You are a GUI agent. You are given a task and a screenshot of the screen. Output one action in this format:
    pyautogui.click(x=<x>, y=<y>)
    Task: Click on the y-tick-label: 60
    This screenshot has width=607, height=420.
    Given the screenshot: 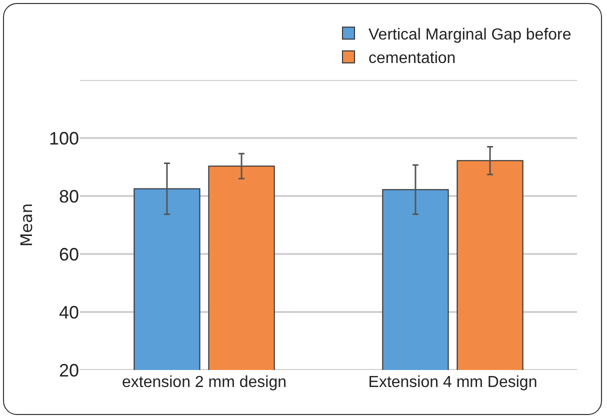 What is the action you would take?
    pyautogui.click(x=68, y=254)
    